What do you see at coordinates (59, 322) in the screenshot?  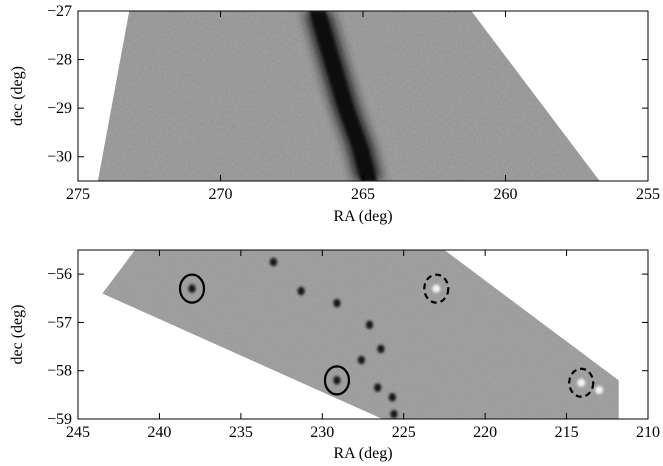 I see `y-tick-label: −57` at bounding box center [59, 322].